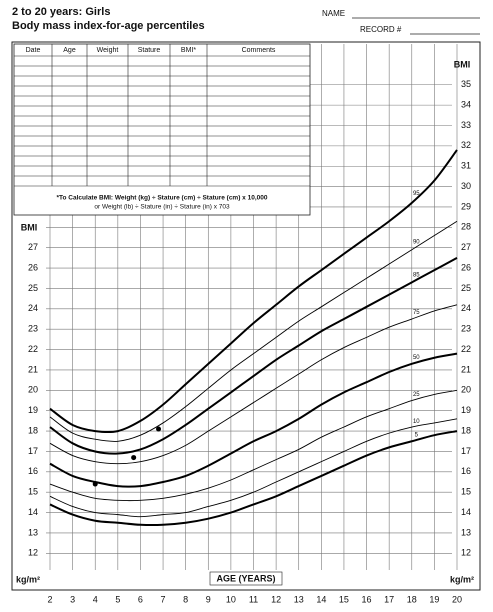  What do you see at coordinates (299, 599) in the screenshot?
I see `x-tick-label: 13` at bounding box center [299, 599].